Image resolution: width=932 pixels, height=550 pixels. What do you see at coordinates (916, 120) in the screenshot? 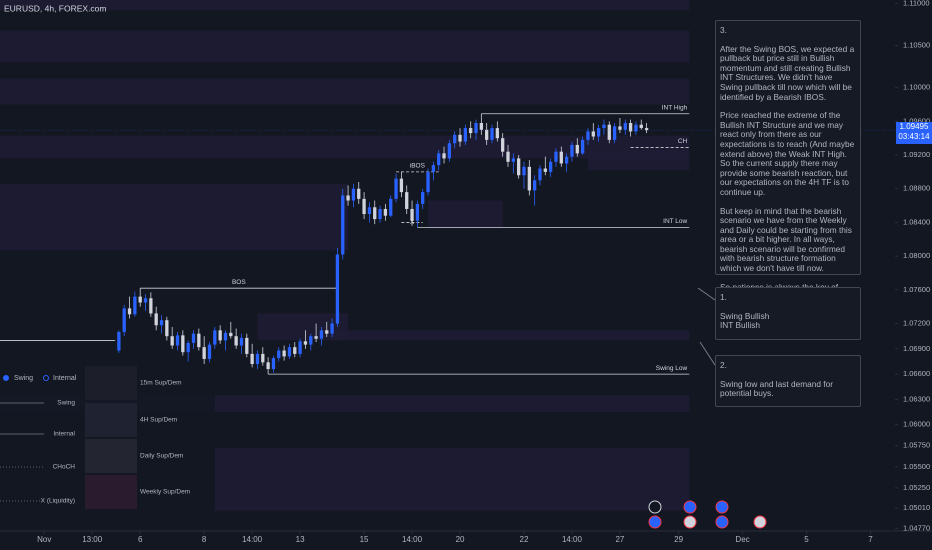
I see `y-tick-label: 1.09600` at bounding box center [916, 120].